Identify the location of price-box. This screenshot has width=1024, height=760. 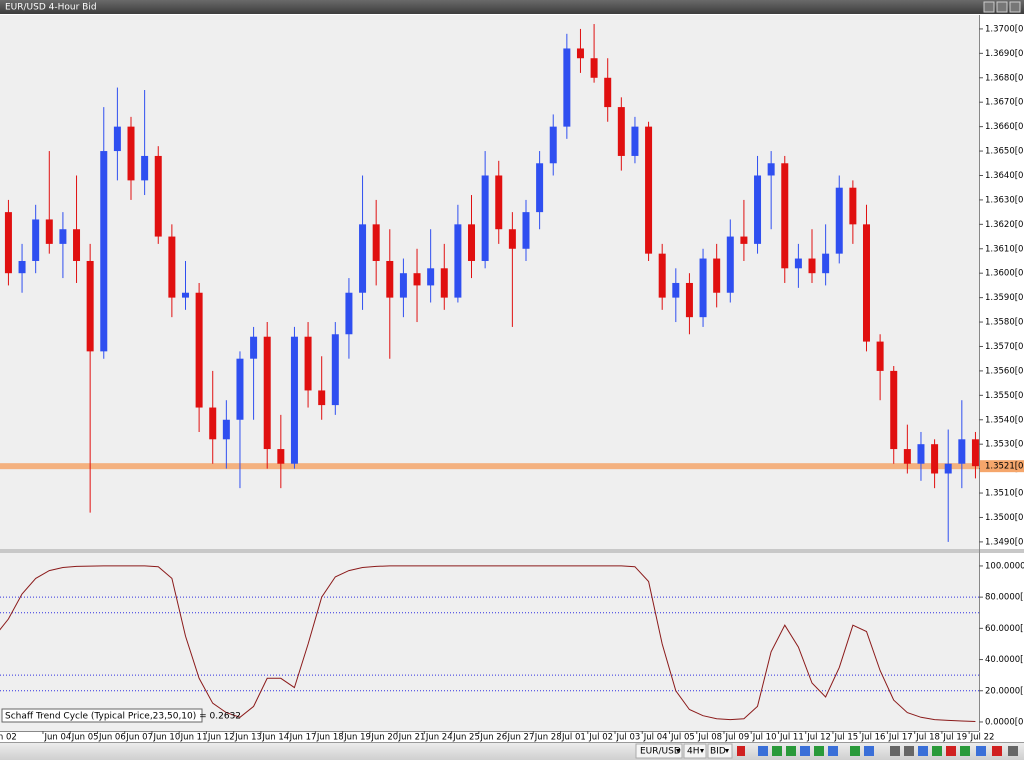
(720, 751).